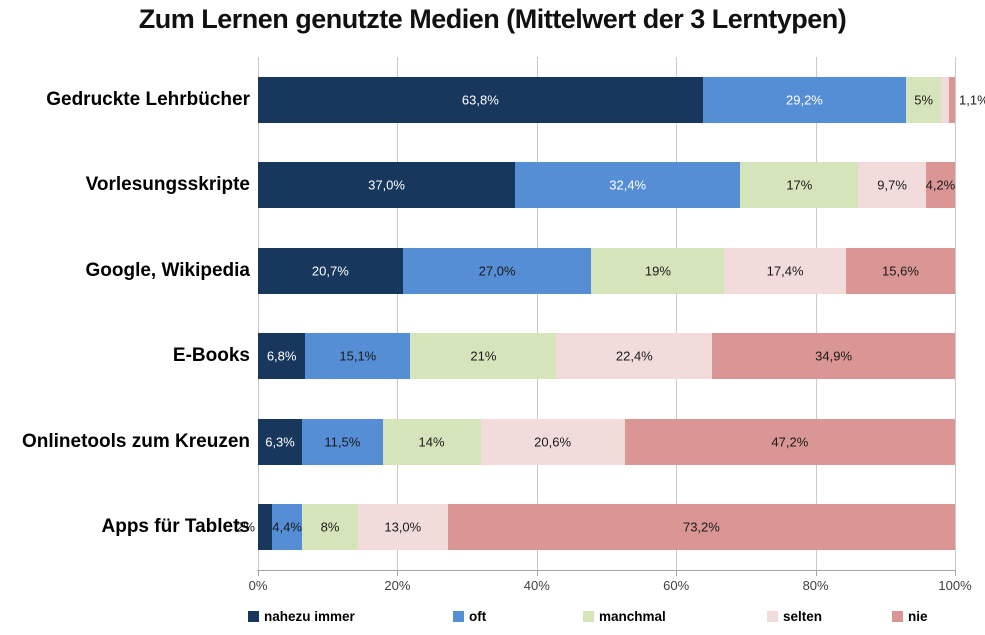 Image resolution: width=985 pixels, height=635 pixels. What do you see at coordinates (621, 99) in the screenshot?
I see `bar-track: 63,8% 29,2% 5% 1,1%` at bounding box center [621, 99].